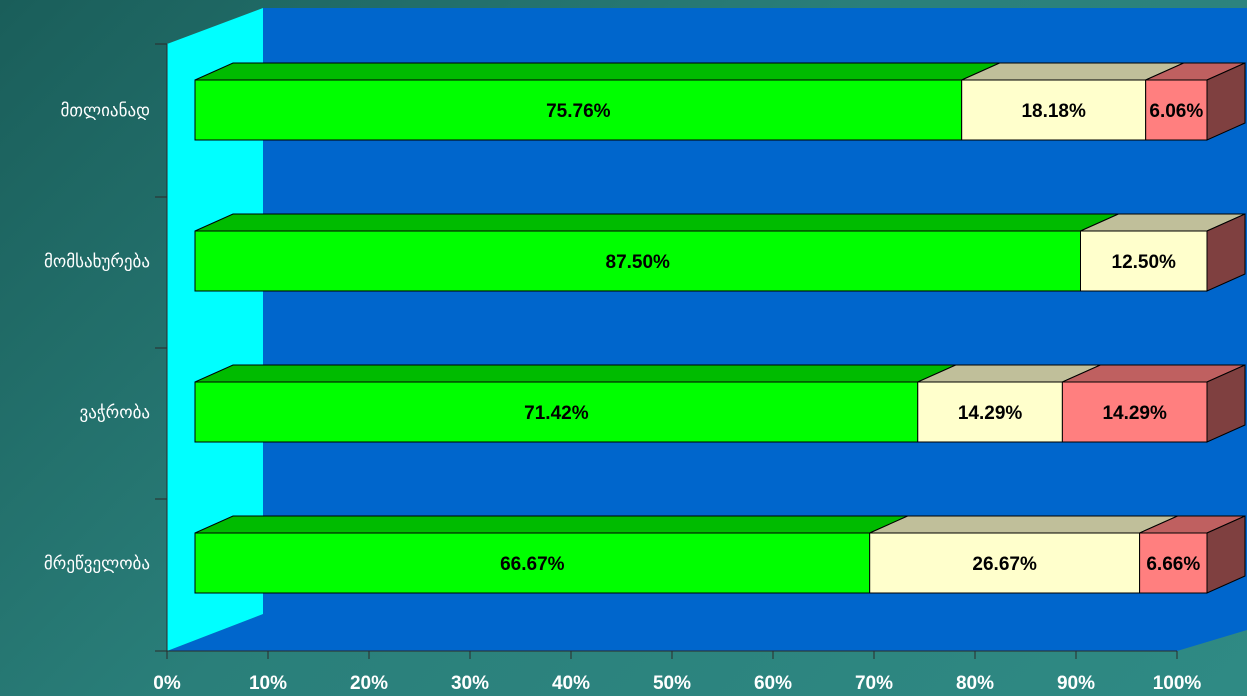  What do you see at coordinates (1076, 683) in the screenshot?
I see `x-tick-label: 90%` at bounding box center [1076, 683].